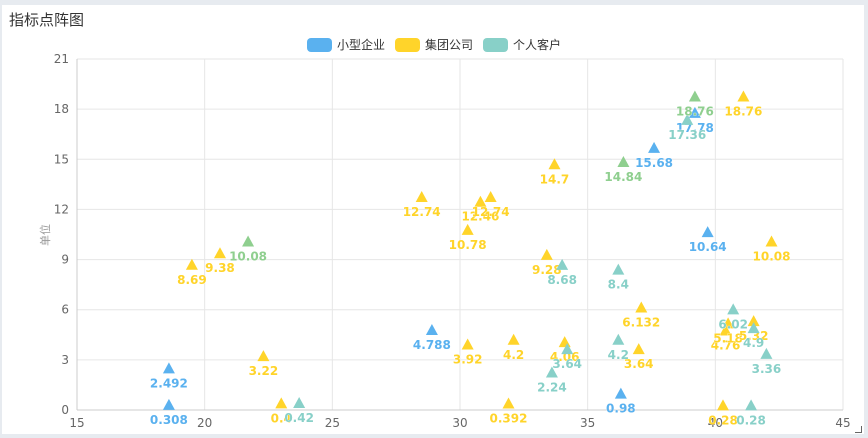  I want to click on data-label: 9.28, so click(547, 270).